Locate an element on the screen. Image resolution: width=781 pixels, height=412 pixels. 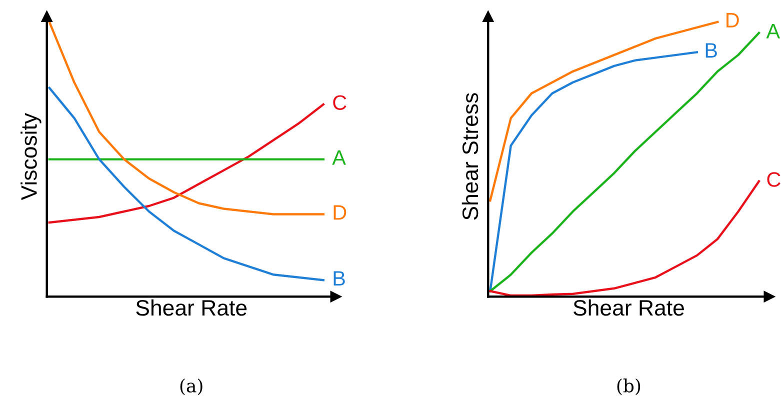
y-axis-title: Viscosity is located at coordinates (31, 156).